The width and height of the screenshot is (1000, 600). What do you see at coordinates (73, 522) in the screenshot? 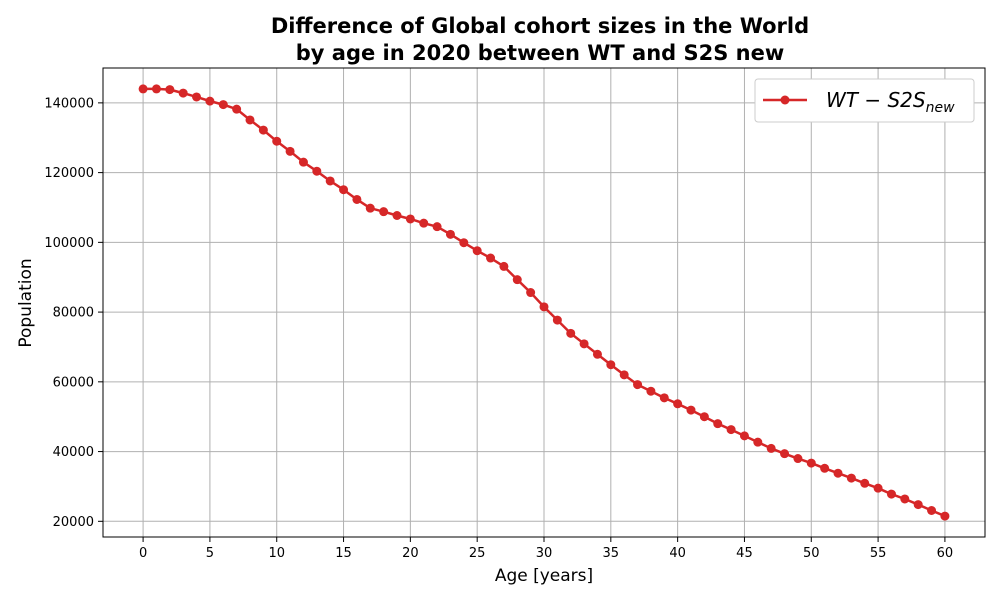
I see `y-tick-label: 20000` at bounding box center [73, 522].